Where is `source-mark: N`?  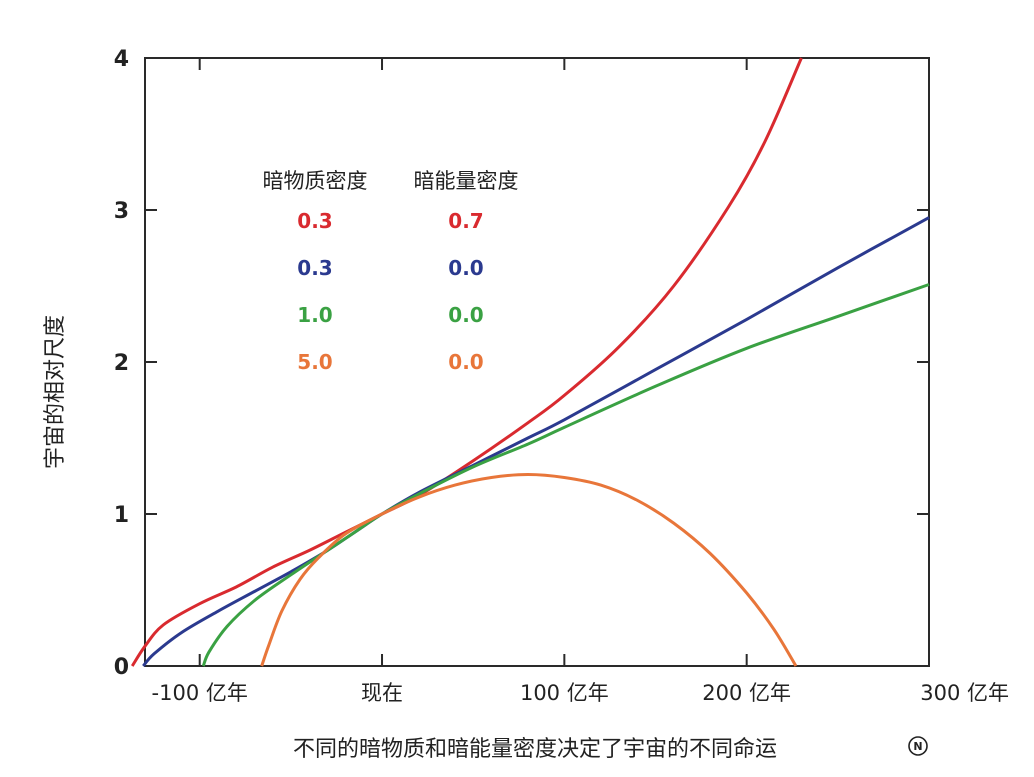 source-mark: N is located at coordinates (918, 746).